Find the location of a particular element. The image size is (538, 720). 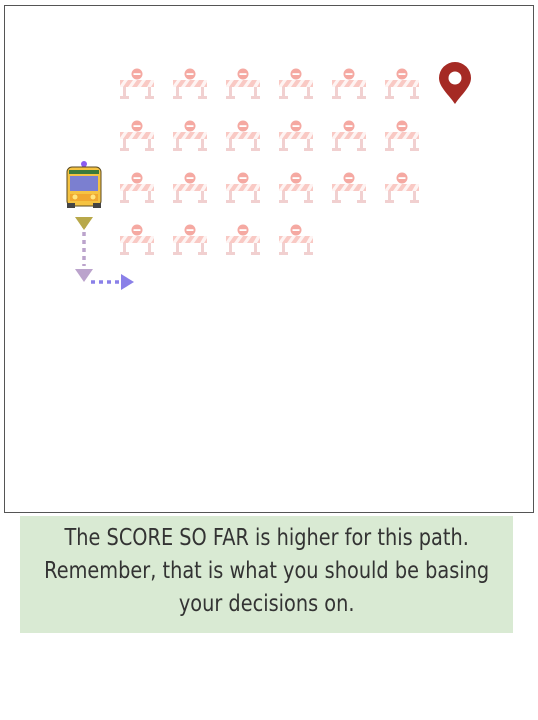

arrow-down-second is located at coordinates (84, 275).